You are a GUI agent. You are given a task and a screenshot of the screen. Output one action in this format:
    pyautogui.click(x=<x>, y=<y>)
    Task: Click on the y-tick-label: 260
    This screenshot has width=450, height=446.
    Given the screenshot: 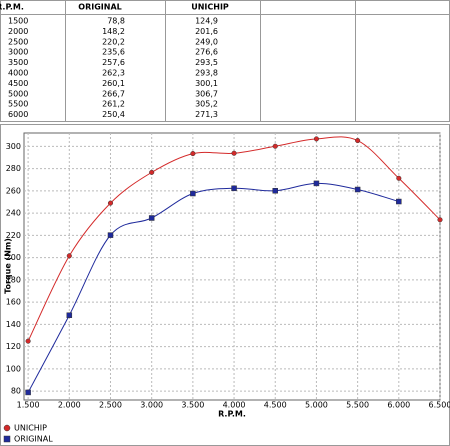 What is the action you would take?
    pyautogui.click(x=13, y=190)
    